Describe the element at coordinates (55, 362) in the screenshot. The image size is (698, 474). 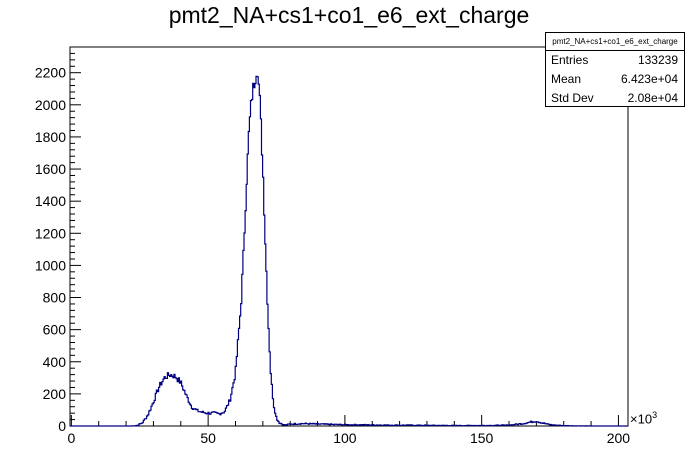
I see `y-tick-label: 400` at that location.